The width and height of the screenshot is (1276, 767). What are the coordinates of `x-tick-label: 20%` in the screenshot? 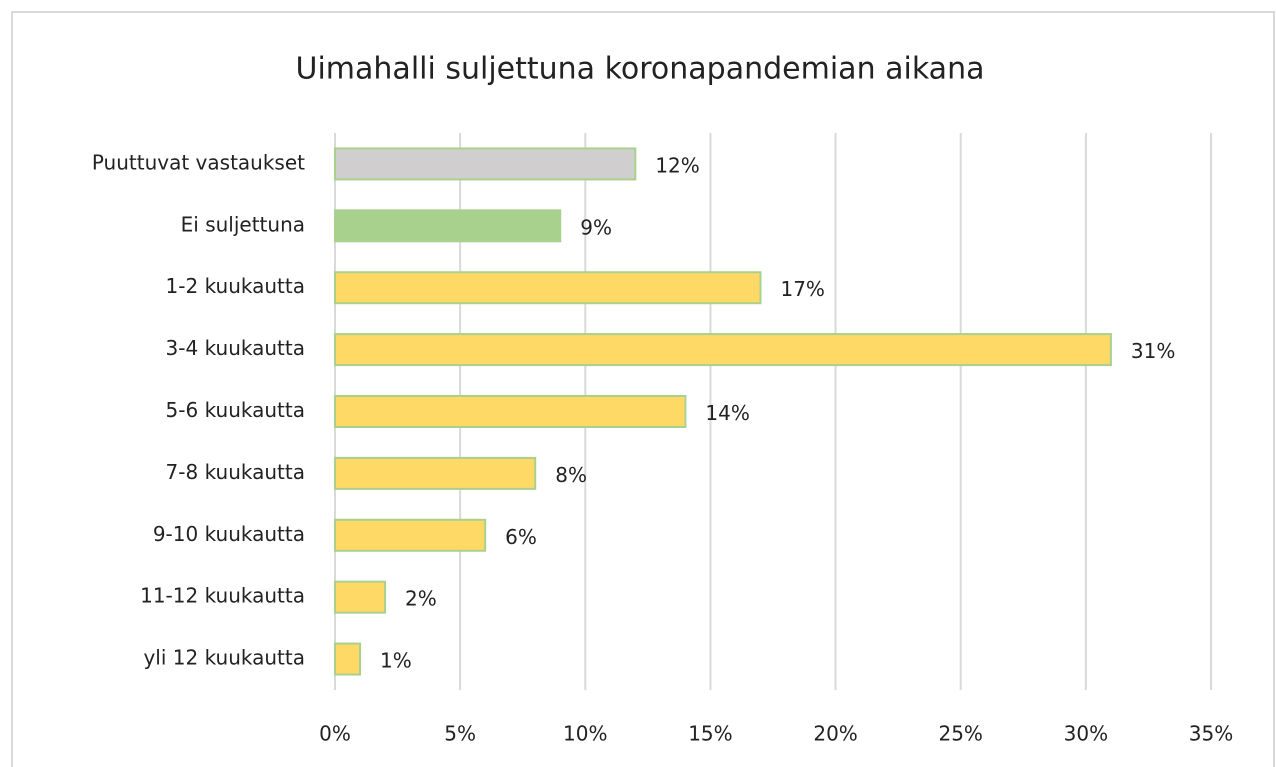 It's located at (835, 734).